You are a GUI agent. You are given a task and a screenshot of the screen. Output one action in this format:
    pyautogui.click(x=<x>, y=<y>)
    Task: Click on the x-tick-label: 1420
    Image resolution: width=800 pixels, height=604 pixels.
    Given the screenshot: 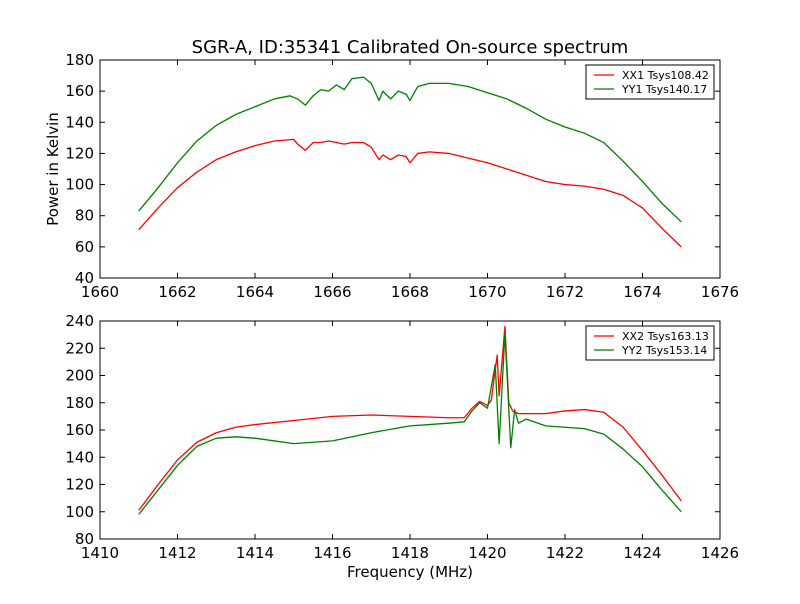 What is the action you would take?
    pyautogui.click(x=487, y=553)
    